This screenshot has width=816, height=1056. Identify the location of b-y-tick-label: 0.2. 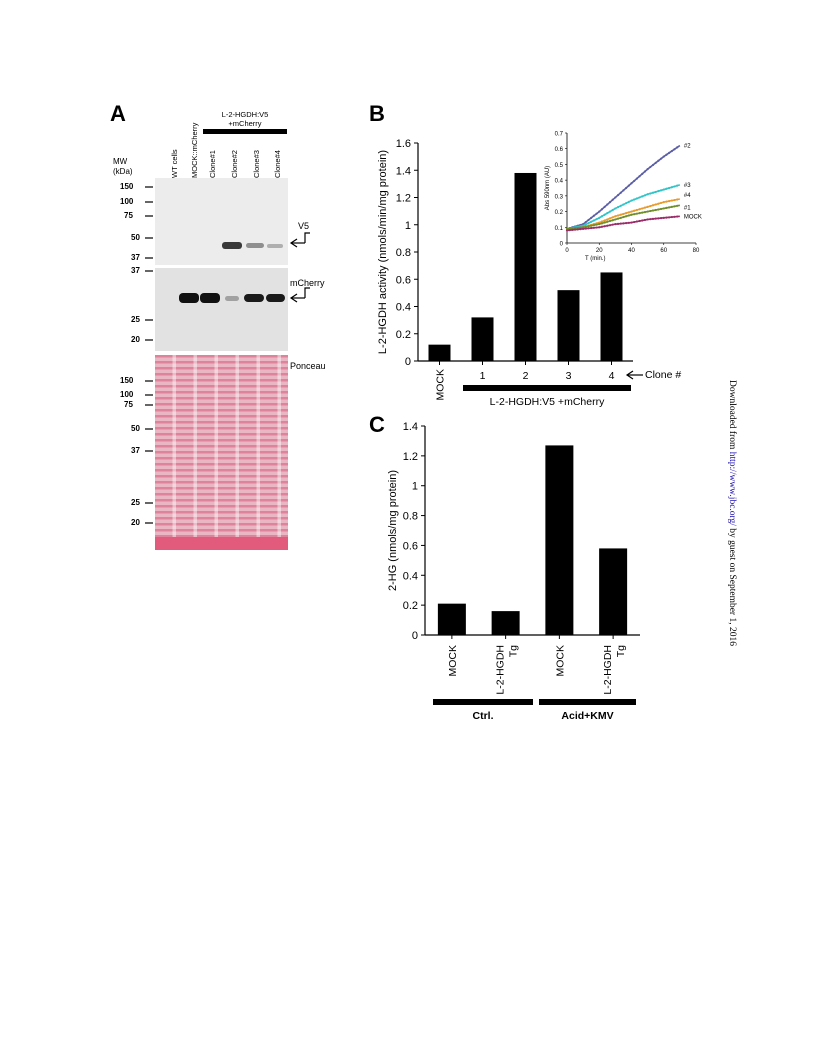
(403, 335).